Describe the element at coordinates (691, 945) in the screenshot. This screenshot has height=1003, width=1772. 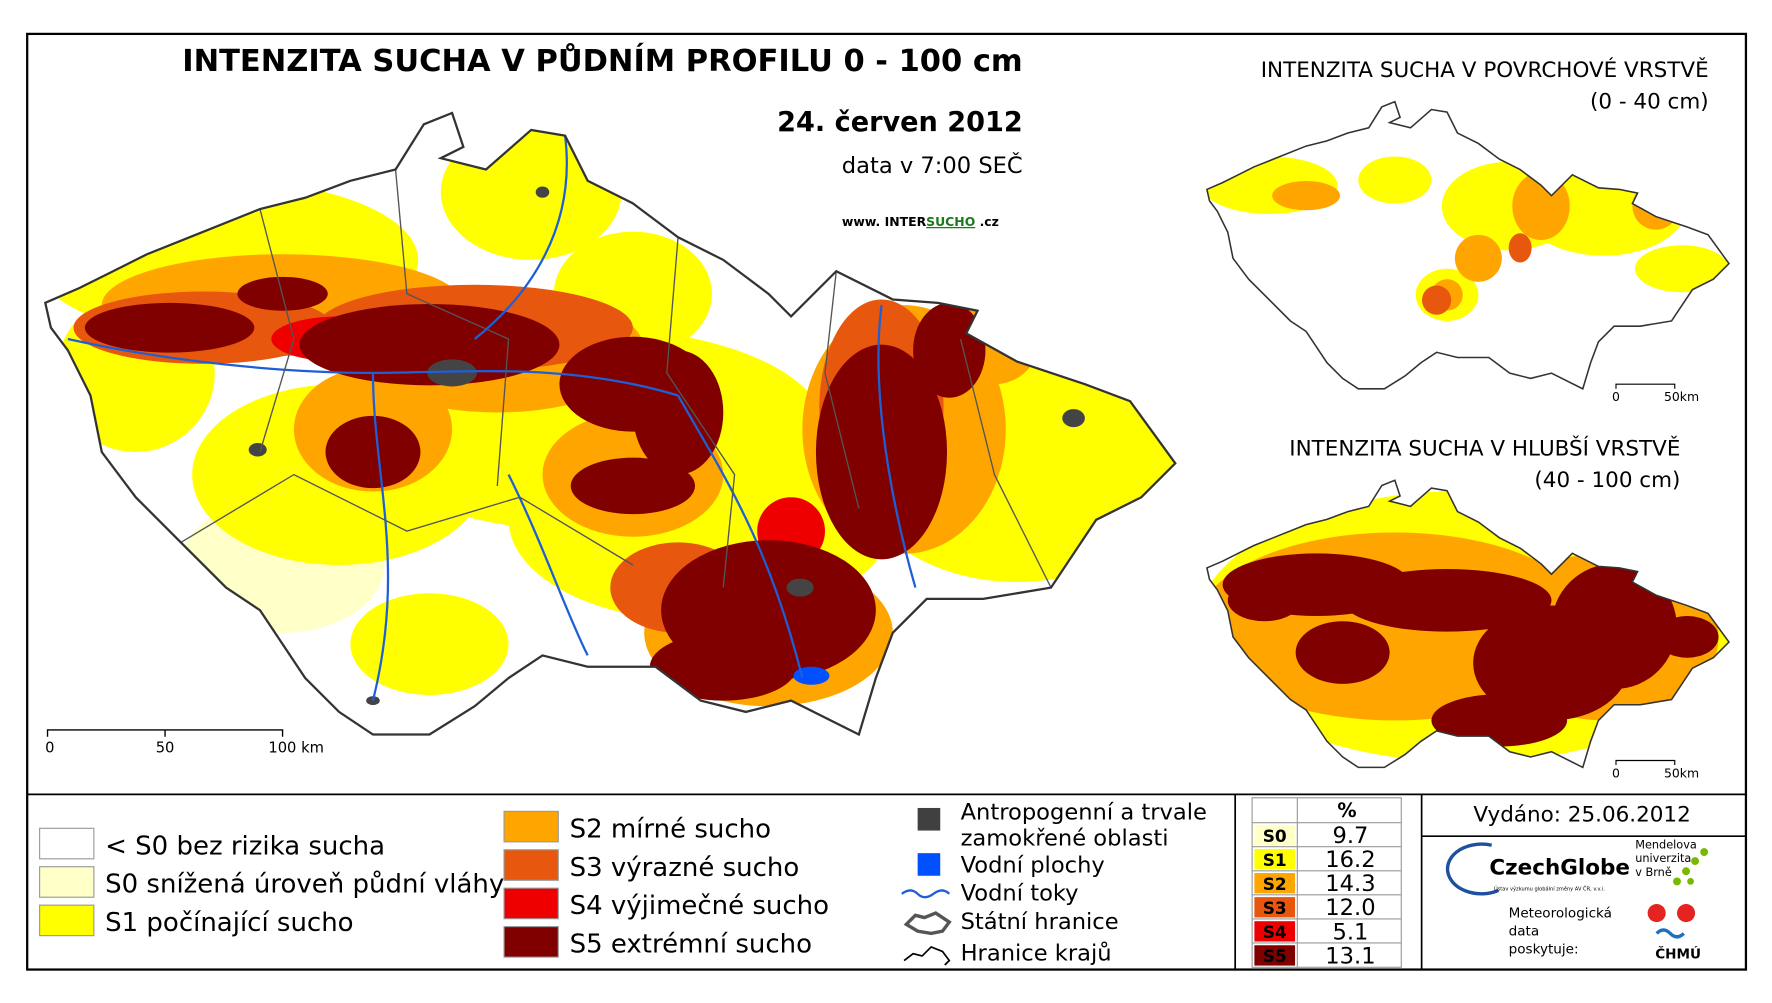
I see `legend-label: S5 extrémní sucho` at that location.